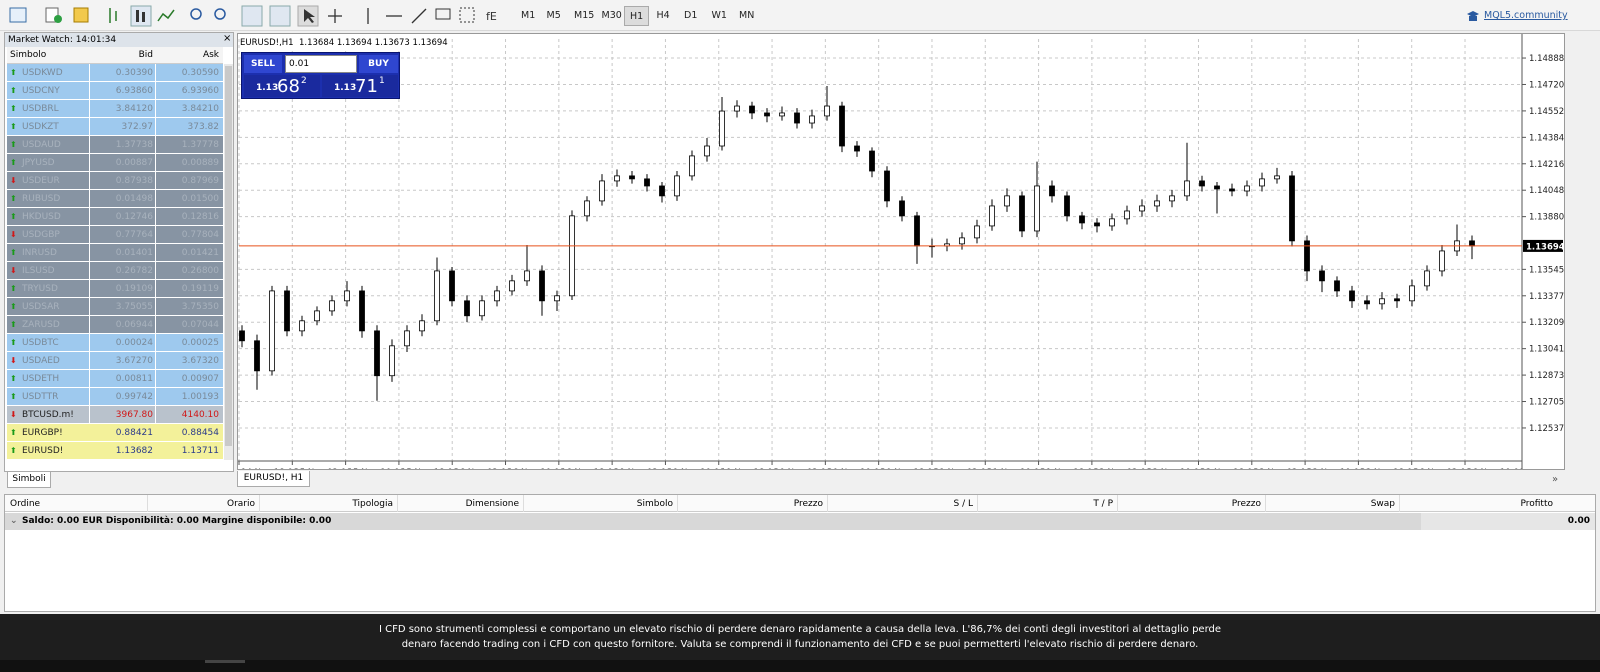 This screenshot has height=672, width=1600. Describe the element at coordinates (637, 16) in the screenshot. I see `timeframe-button: H1` at that location.